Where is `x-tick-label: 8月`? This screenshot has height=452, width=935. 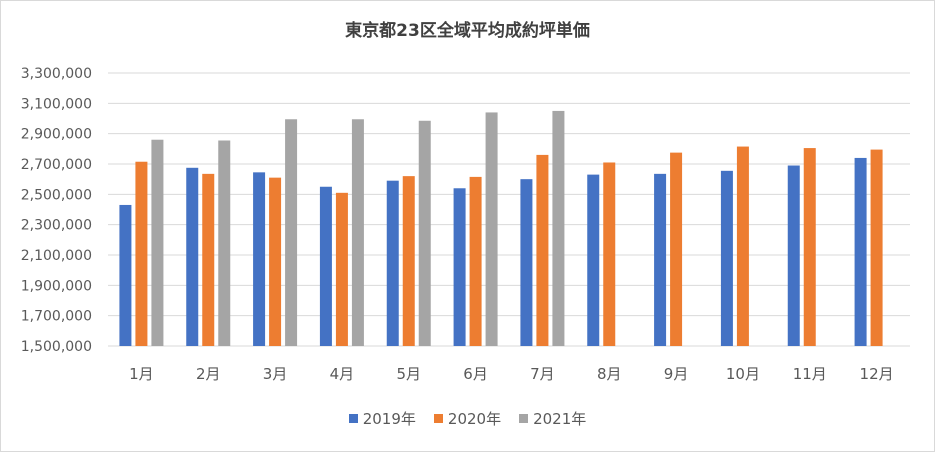
x-tick-label: 8月 is located at coordinates (609, 374).